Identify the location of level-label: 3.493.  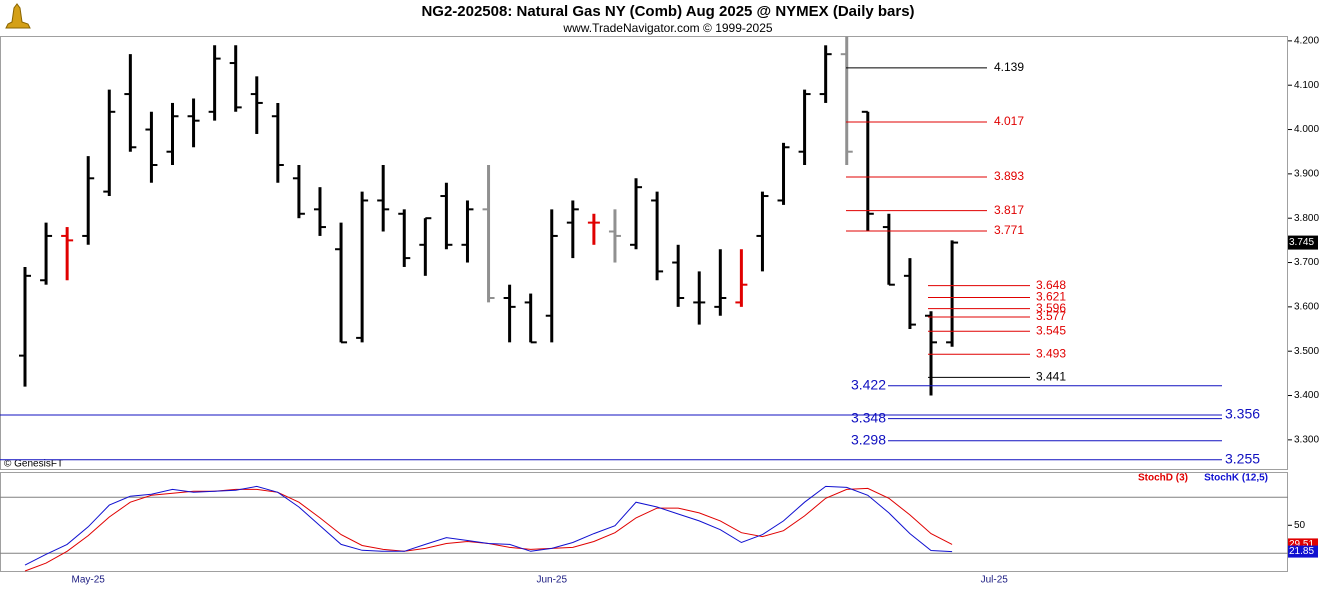
(1051, 353).